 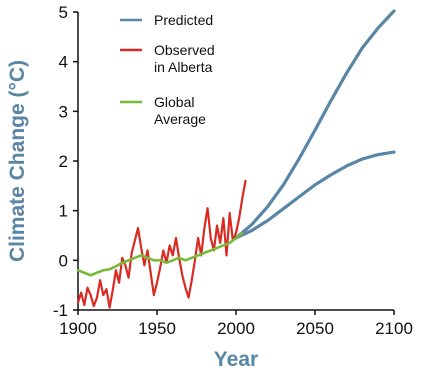 I want to click on x-tick-label: 2000, so click(x=236, y=328).